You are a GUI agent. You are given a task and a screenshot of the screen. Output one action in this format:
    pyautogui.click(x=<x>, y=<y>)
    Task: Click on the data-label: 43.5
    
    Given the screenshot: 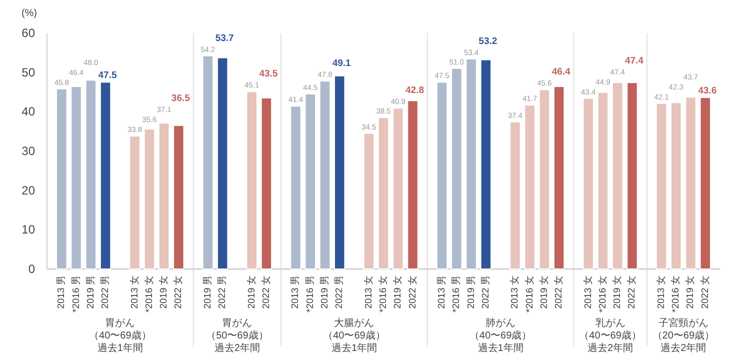 What is the action you would take?
    pyautogui.click(x=268, y=74)
    